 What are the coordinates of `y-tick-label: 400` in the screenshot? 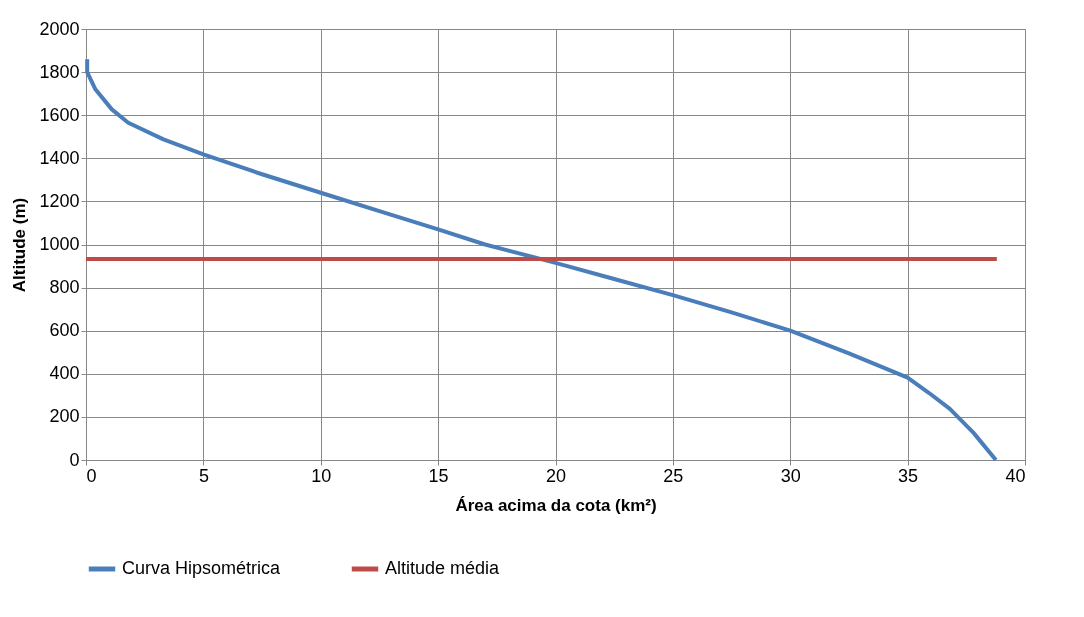 It's located at (64, 373).